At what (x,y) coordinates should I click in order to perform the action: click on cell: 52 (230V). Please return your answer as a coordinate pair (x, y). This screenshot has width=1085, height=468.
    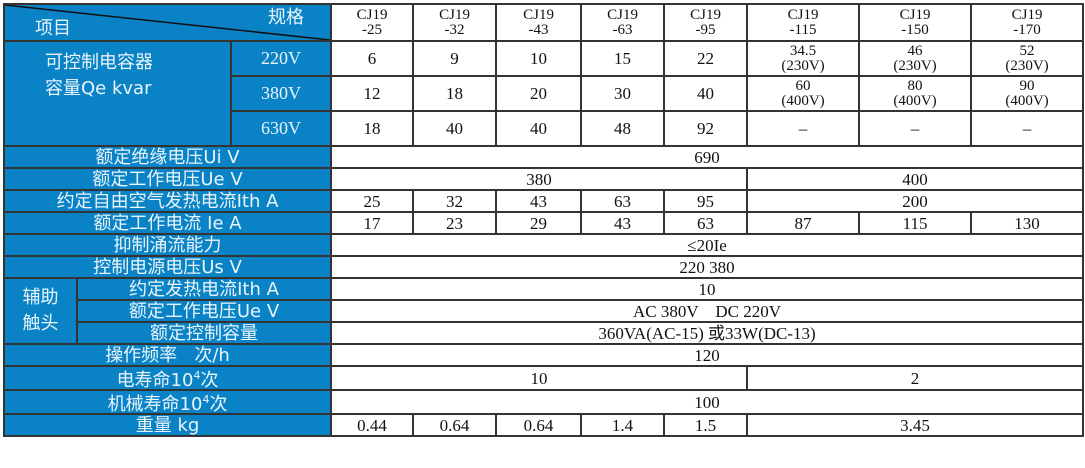
    Looking at the image, I should click on (1027, 58).